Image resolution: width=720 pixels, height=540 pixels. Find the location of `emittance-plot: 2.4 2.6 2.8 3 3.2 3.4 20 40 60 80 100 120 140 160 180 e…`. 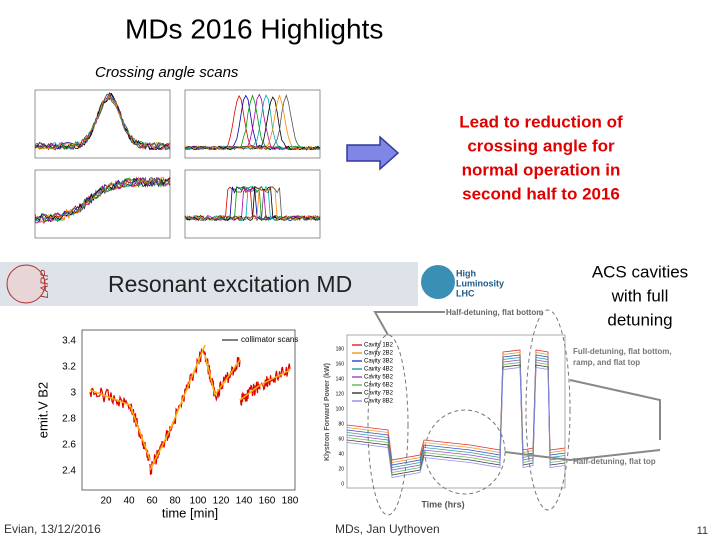

emittance-plot: 2.4 2.6 2.8 3 3.2 3.4 20 40 60 80 100 120 140 160 180 e… is located at coordinates (167, 424).